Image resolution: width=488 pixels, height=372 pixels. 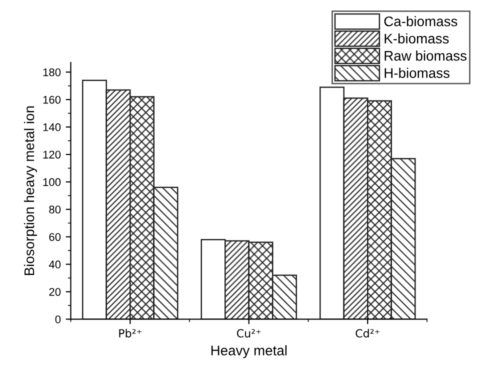 I want to click on x-axis-title: Heavy metal, so click(x=249, y=351).